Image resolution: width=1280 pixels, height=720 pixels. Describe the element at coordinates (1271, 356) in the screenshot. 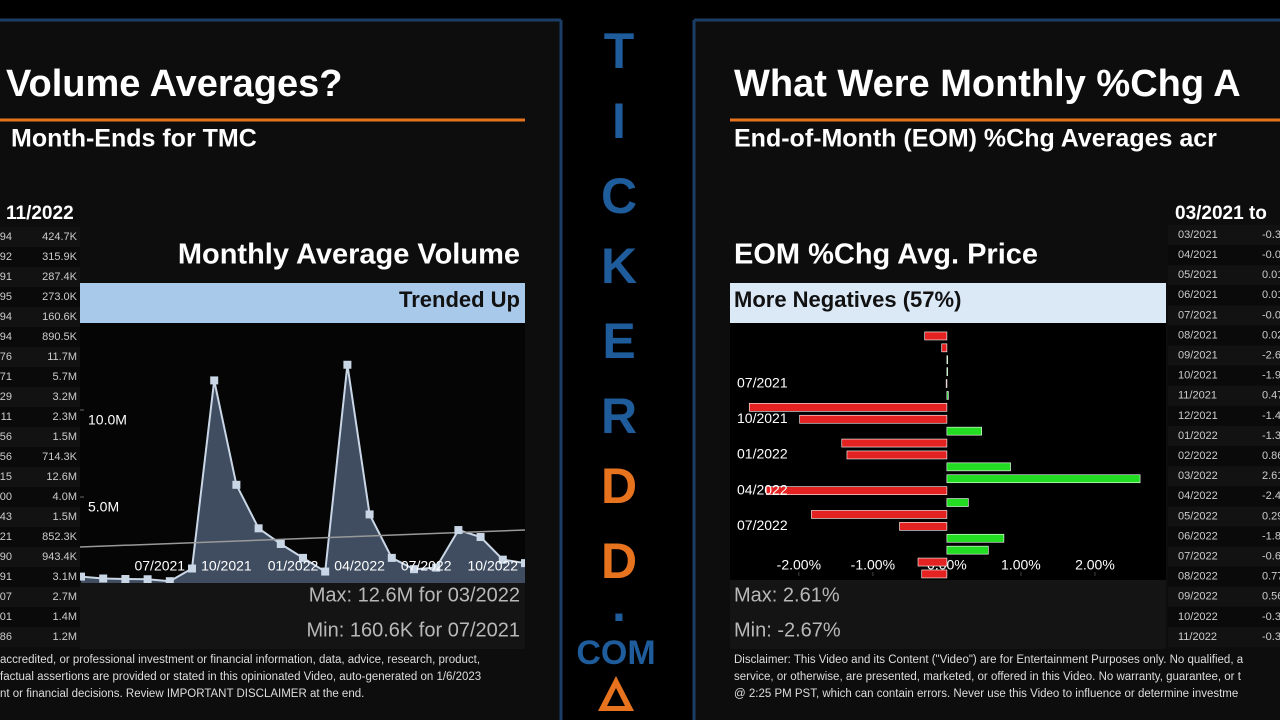

I see `table-cell: -2.67` at that location.